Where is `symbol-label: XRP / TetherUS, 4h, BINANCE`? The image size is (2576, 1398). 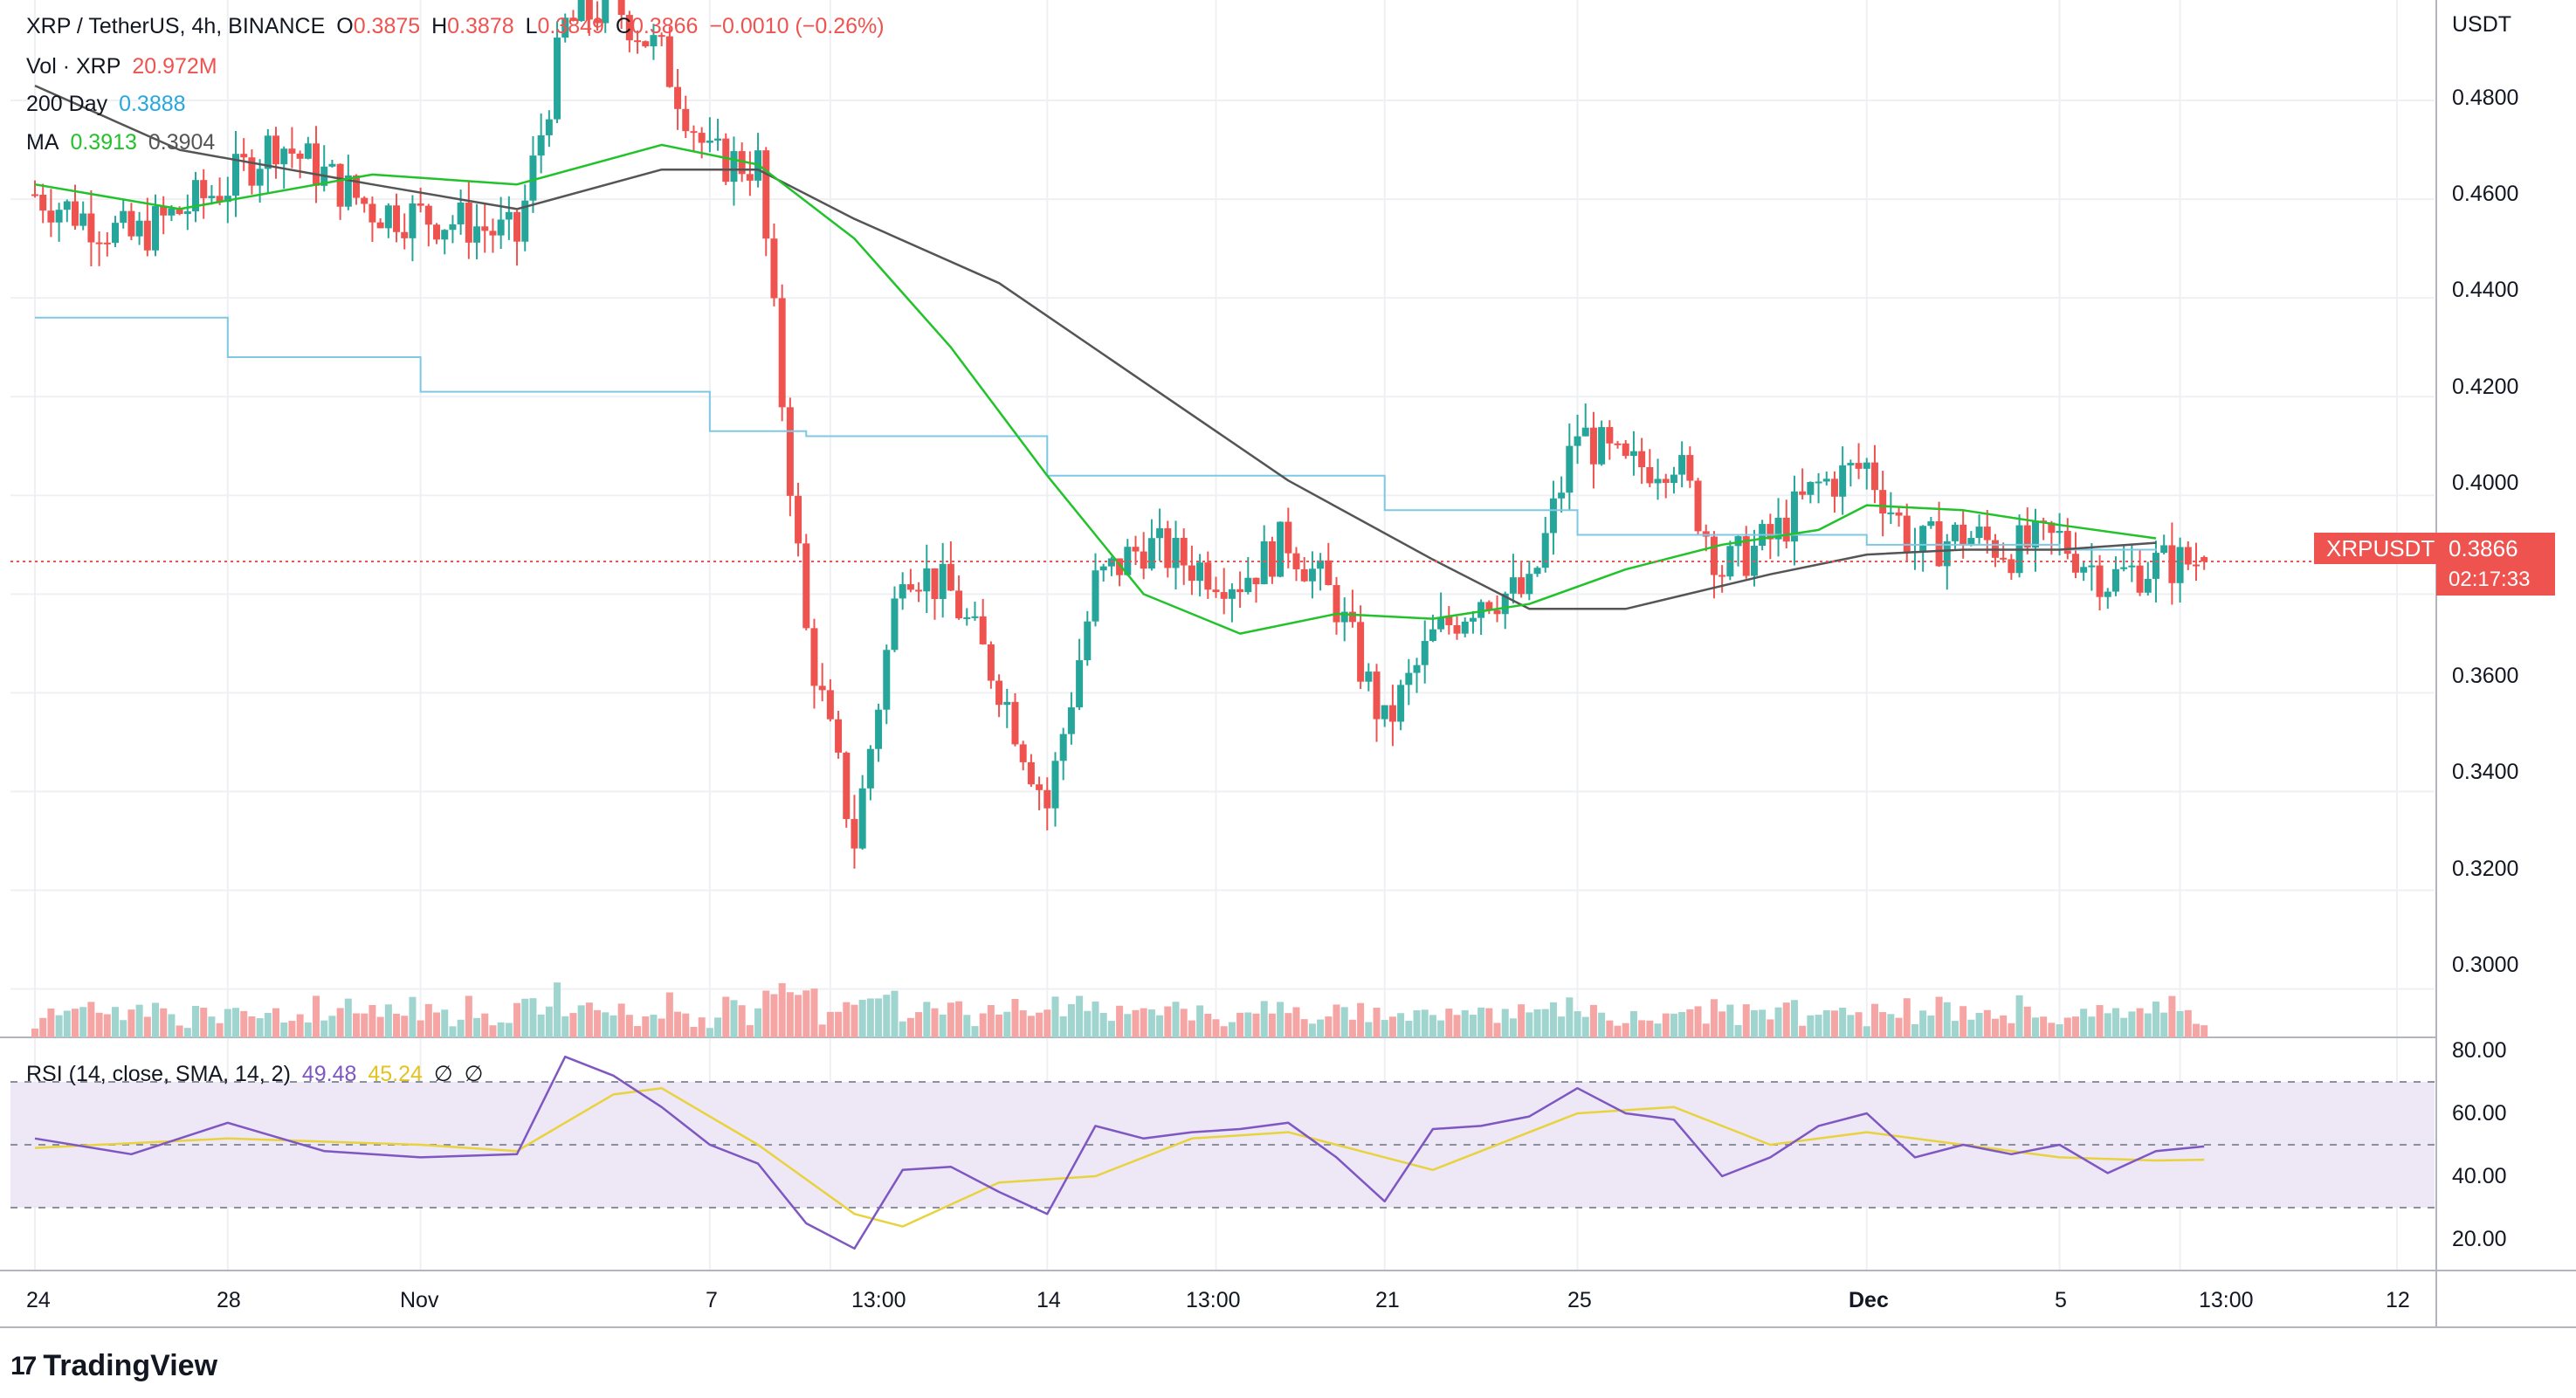
symbol-label: XRP / TetherUS, 4h, BINANCE is located at coordinates (176, 26).